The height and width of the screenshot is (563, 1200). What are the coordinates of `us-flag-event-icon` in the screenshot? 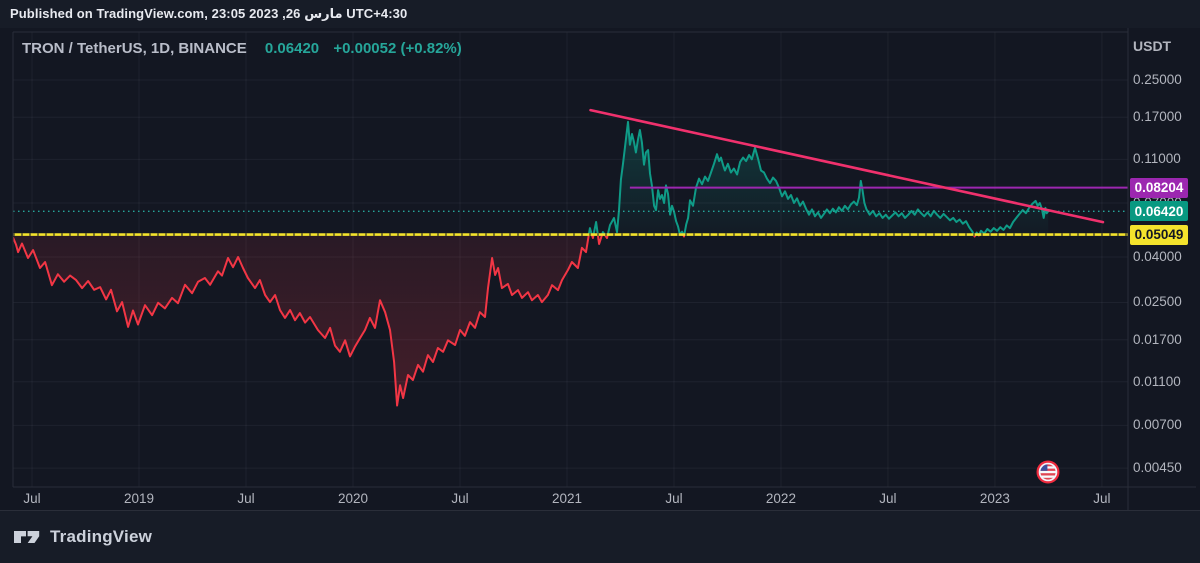 It's located at (1048, 472).